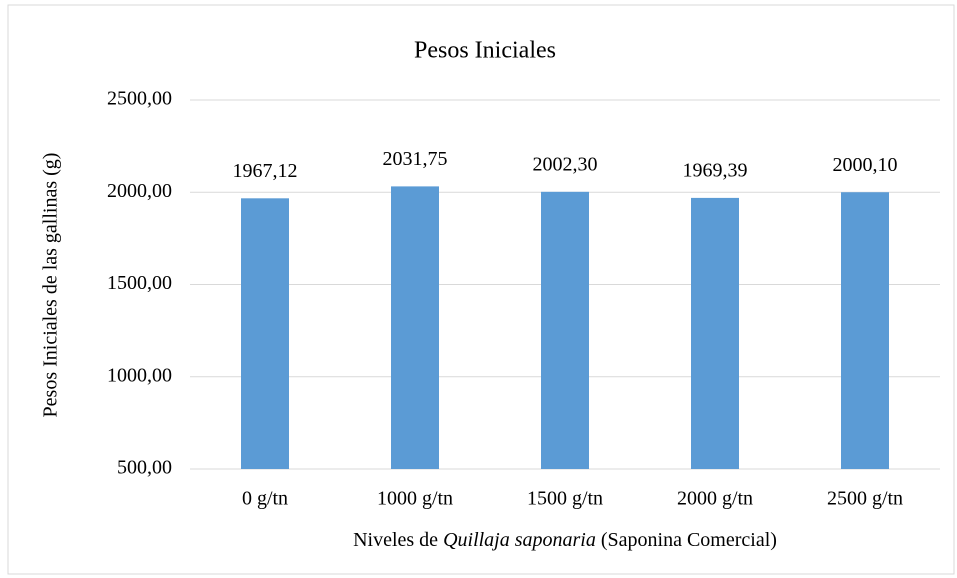 The height and width of the screenshot is (578, 957). I want to click on y-tick-label: 1500,00, so click(139, 283).